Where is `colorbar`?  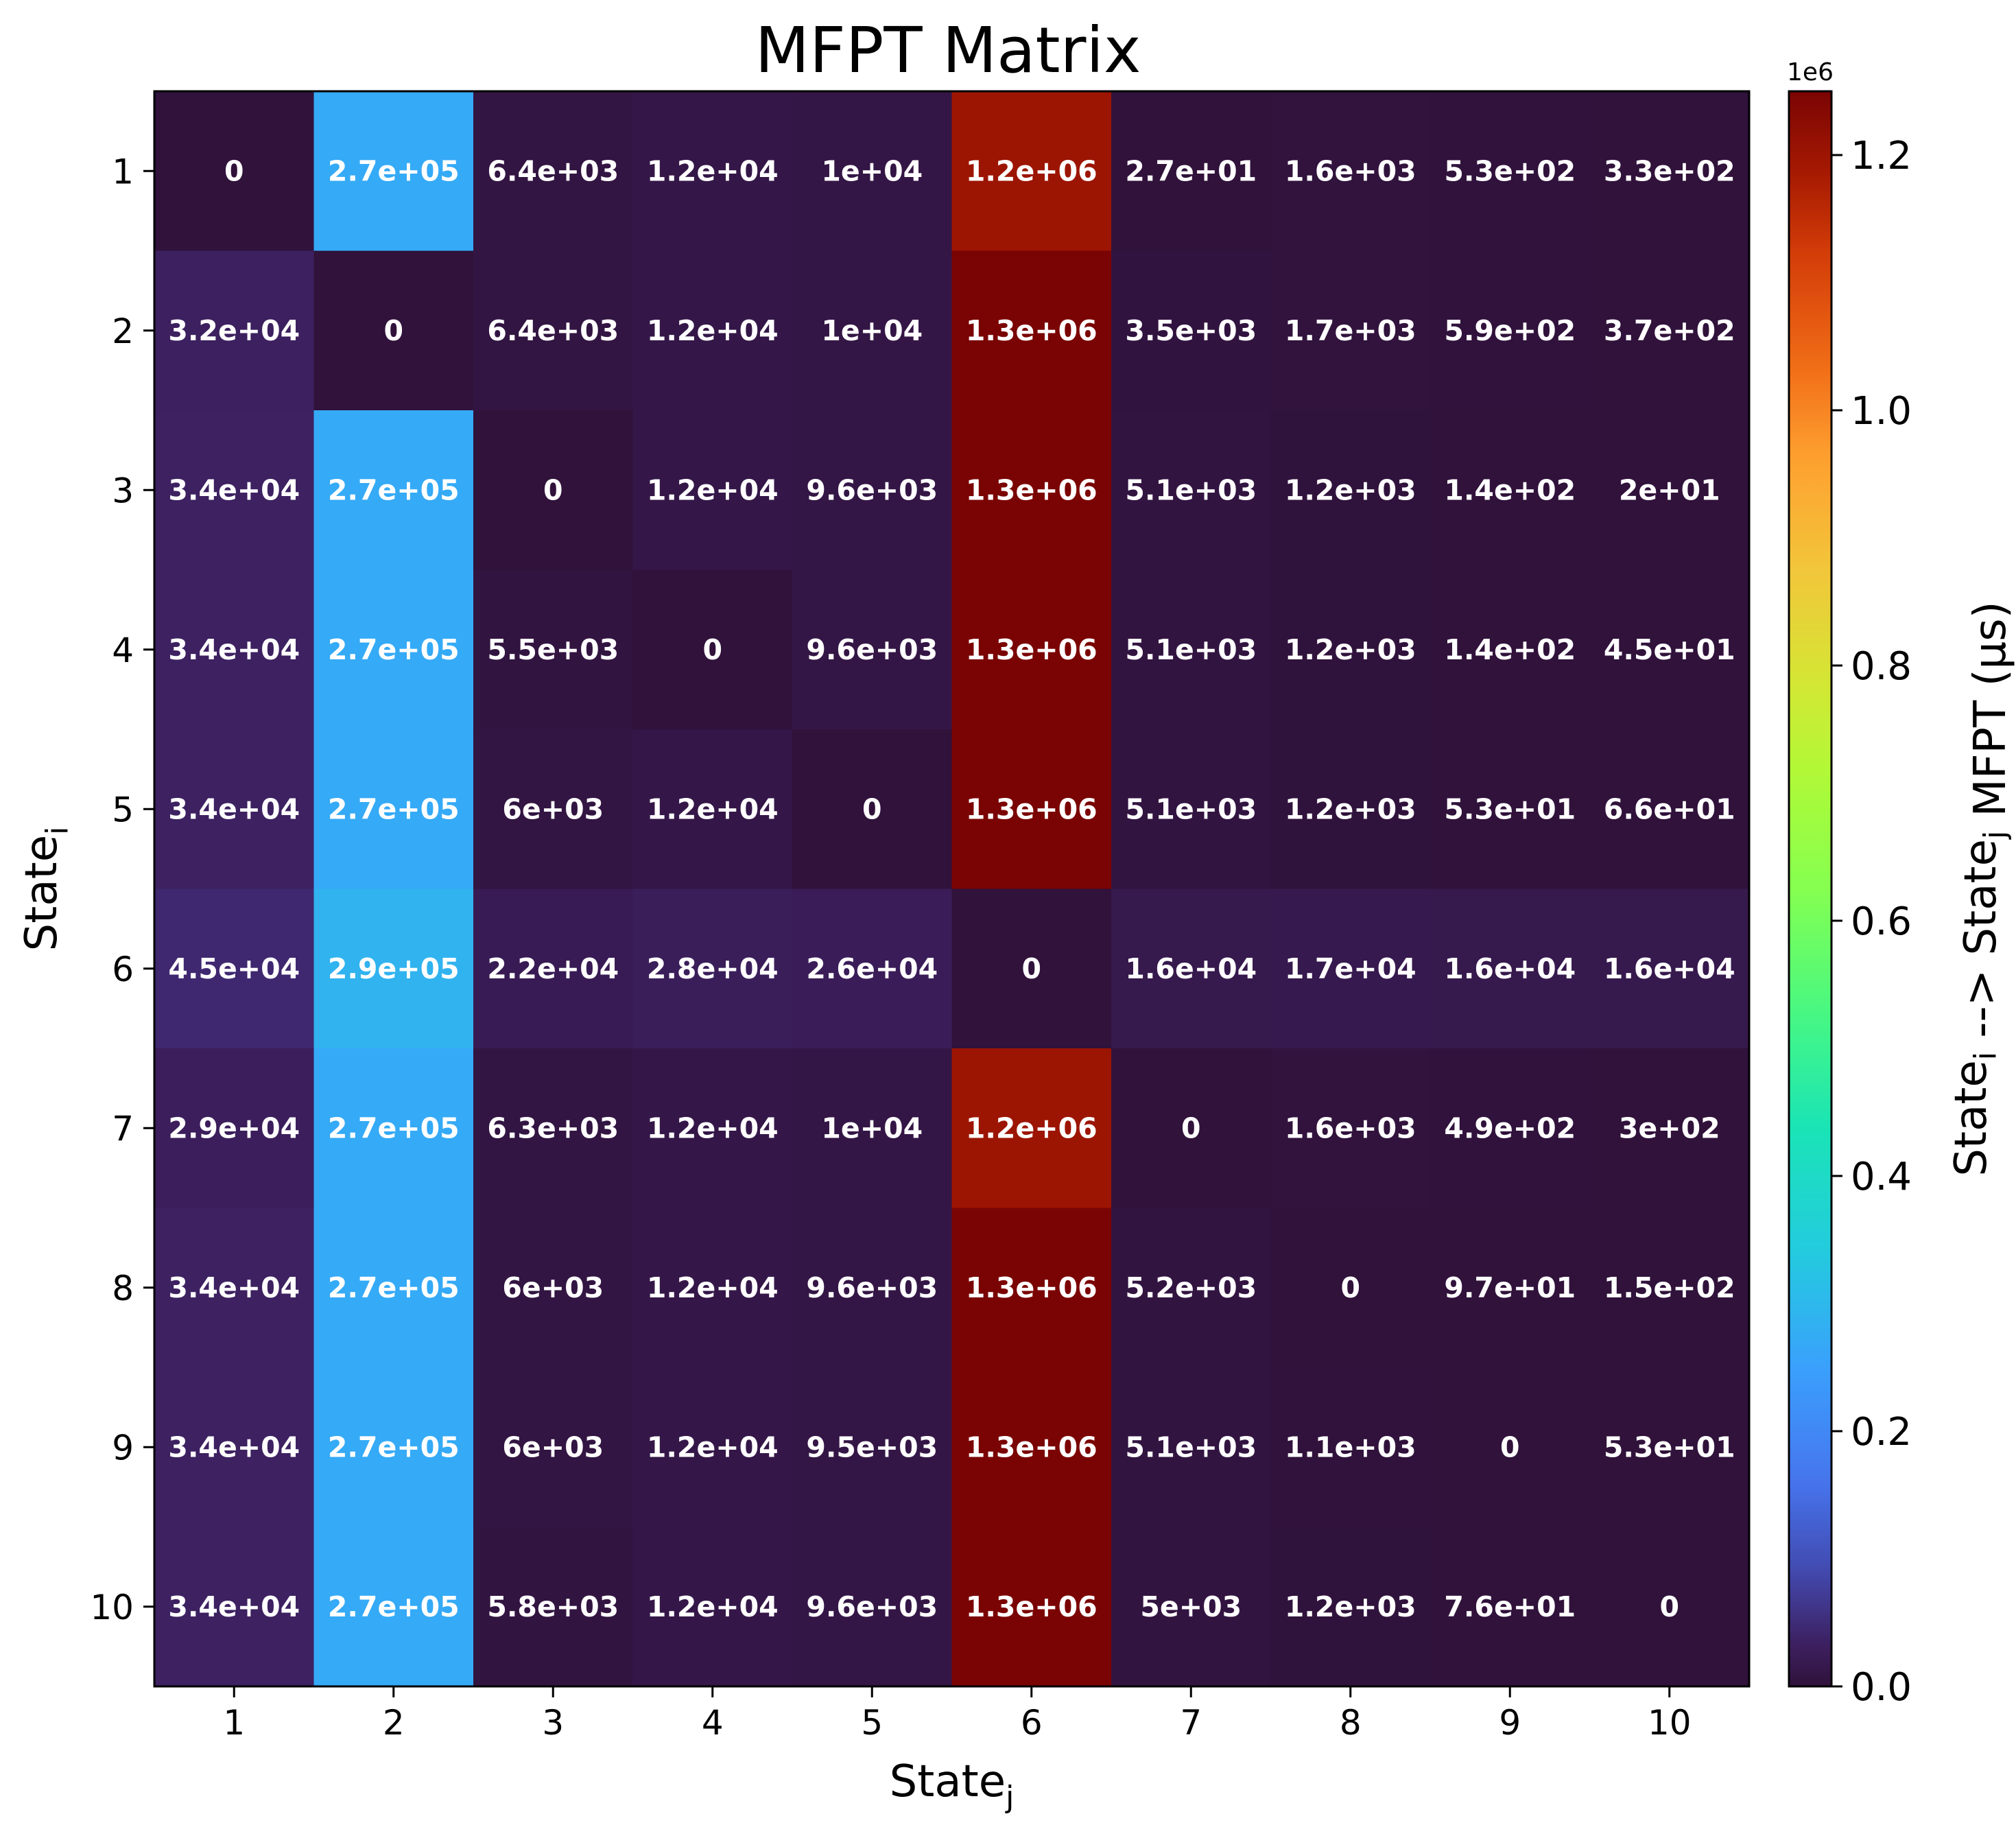
colorbar is located at coordinates (1810, 889).